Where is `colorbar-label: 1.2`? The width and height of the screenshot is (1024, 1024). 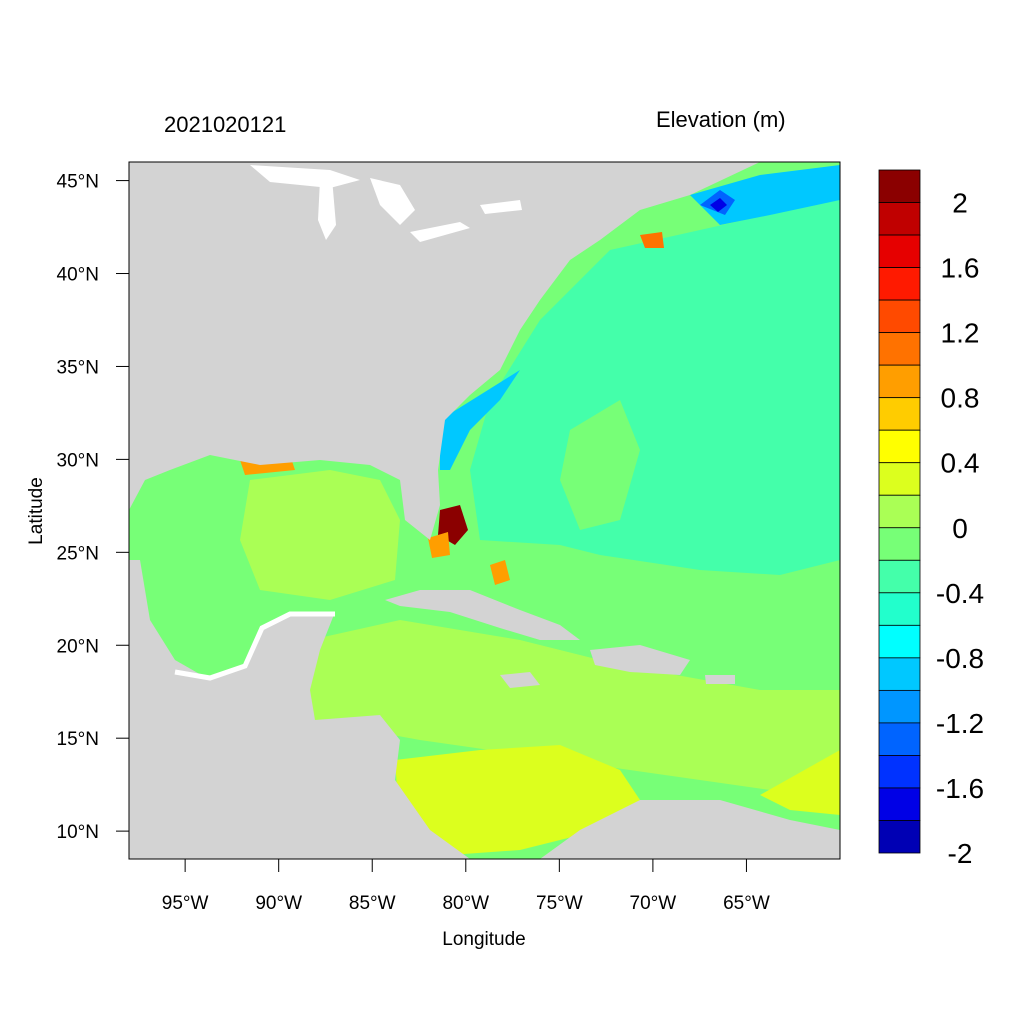
colorbar-label: 1.2 is located at coordinates (960, 333).